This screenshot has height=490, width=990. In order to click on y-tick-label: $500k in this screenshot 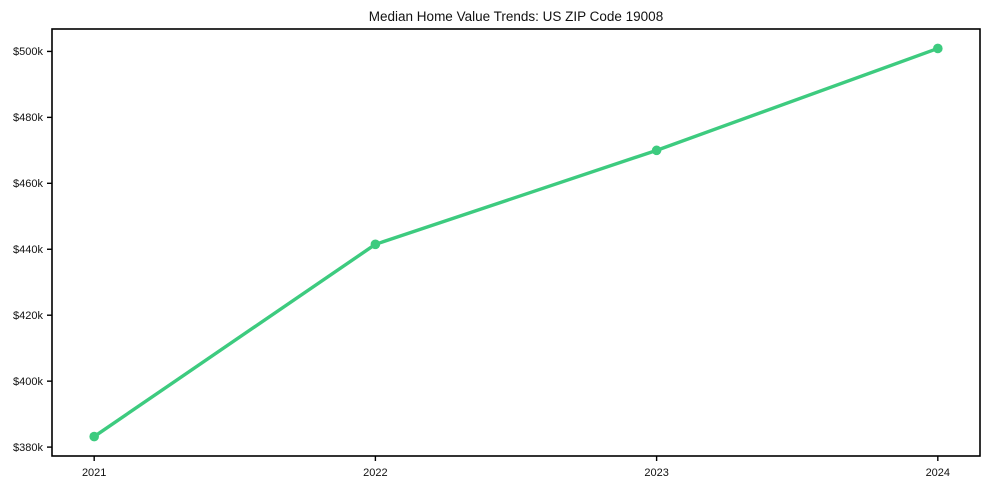, I will do `click(28, 52)`.